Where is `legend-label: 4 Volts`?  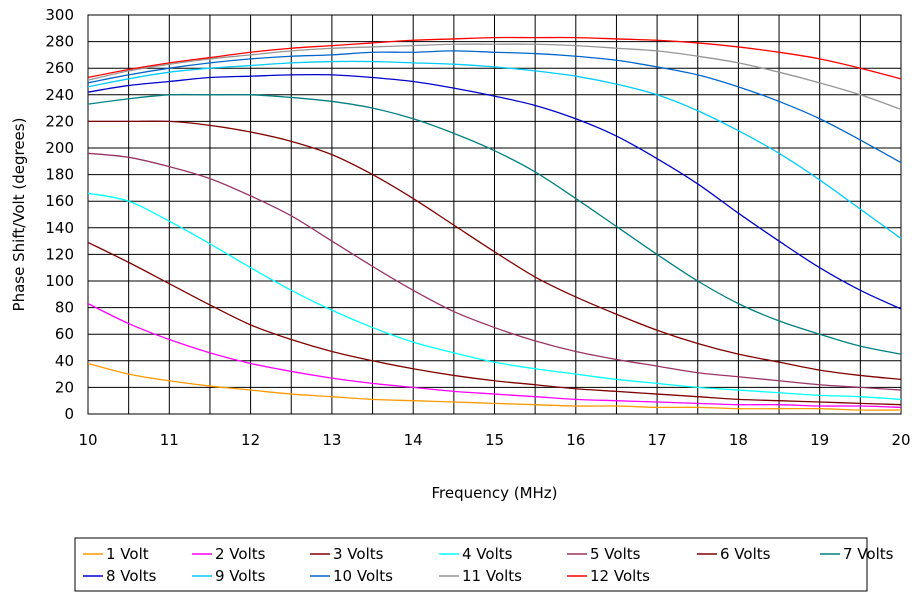 legend-label: 4 Volts is located at coordinates (487, 554).